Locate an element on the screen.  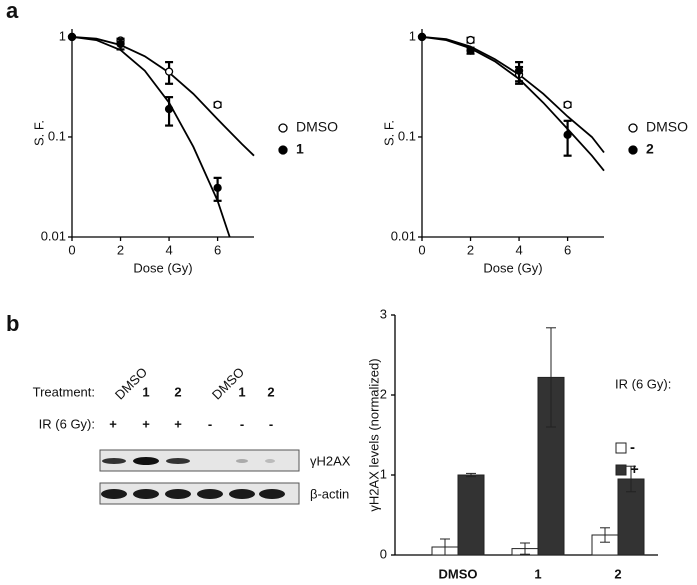
y-tick-label: 0 is located at coordinates (383, 553).